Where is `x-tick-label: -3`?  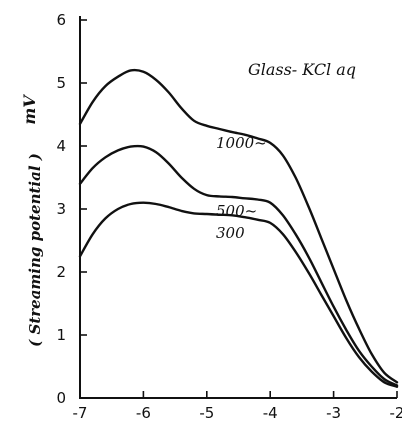 x-tick-label: -3 is located at coordinates (333, 413).